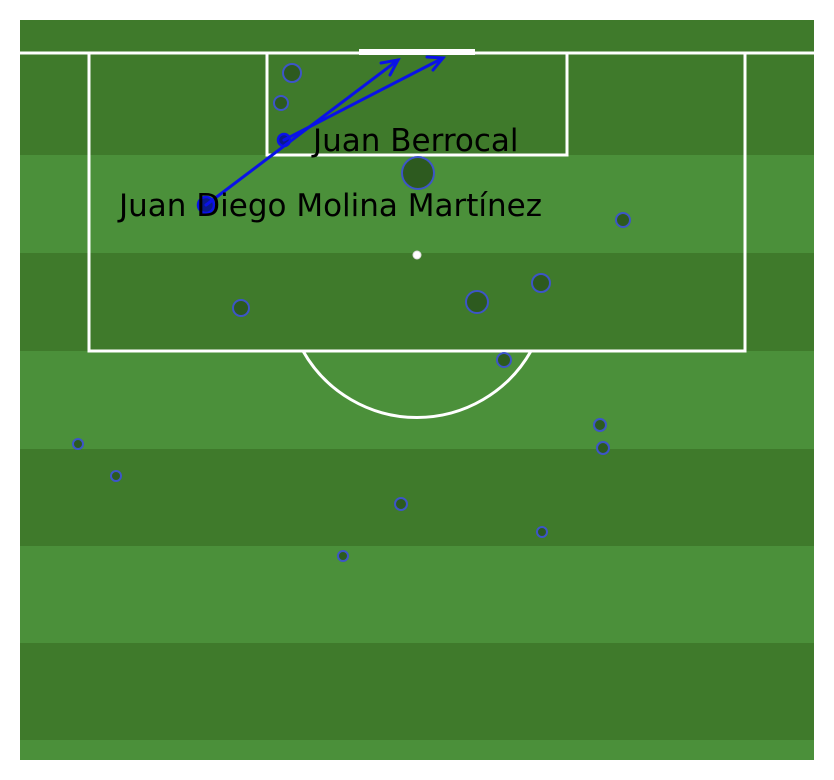  Describe the element at coordinates (329, 206) in the screenshot. I see `passer-label: Juan Diego Molina Martínez` at that location.